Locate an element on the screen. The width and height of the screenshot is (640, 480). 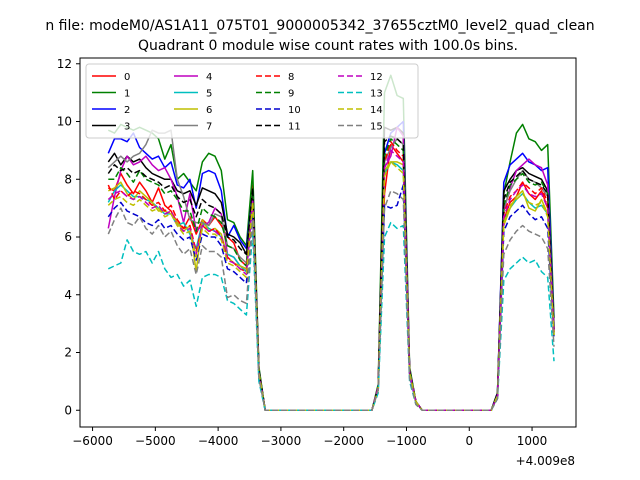
x-tick-label: 1000 is located at coordinates (532, 441).